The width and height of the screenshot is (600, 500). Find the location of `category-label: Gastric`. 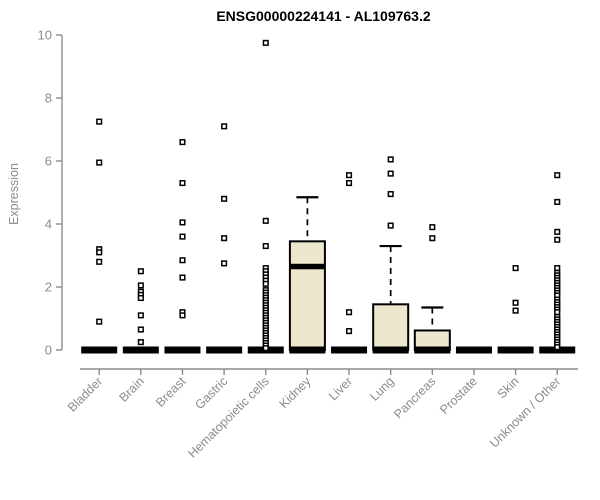

category-label: Gastric is located at coordinates (211, 393).